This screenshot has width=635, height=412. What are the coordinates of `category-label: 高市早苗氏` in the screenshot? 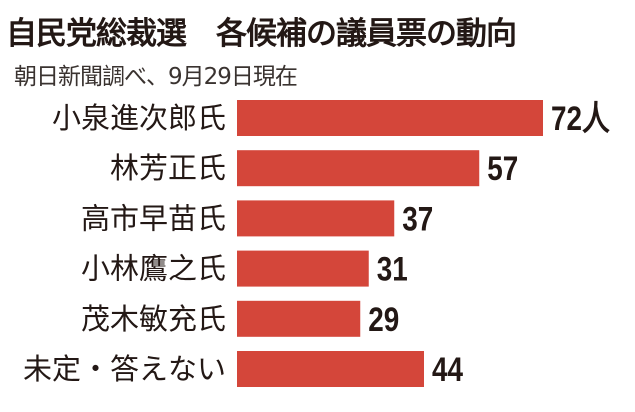 It's located at (153, 218).